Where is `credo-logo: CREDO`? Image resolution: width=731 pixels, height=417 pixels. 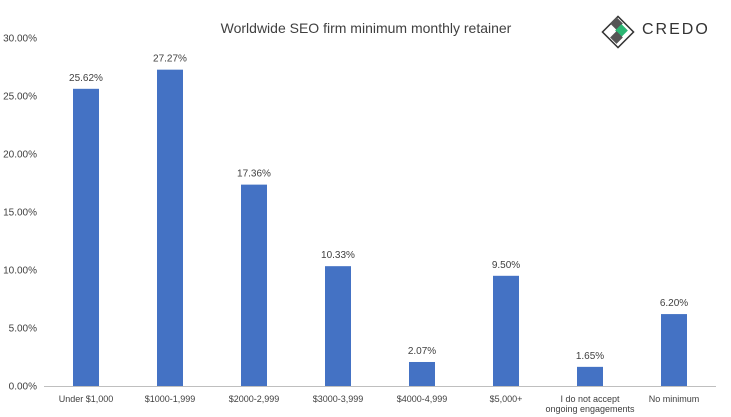 credo-logo: CREDO is located at coordinates (653, 32).